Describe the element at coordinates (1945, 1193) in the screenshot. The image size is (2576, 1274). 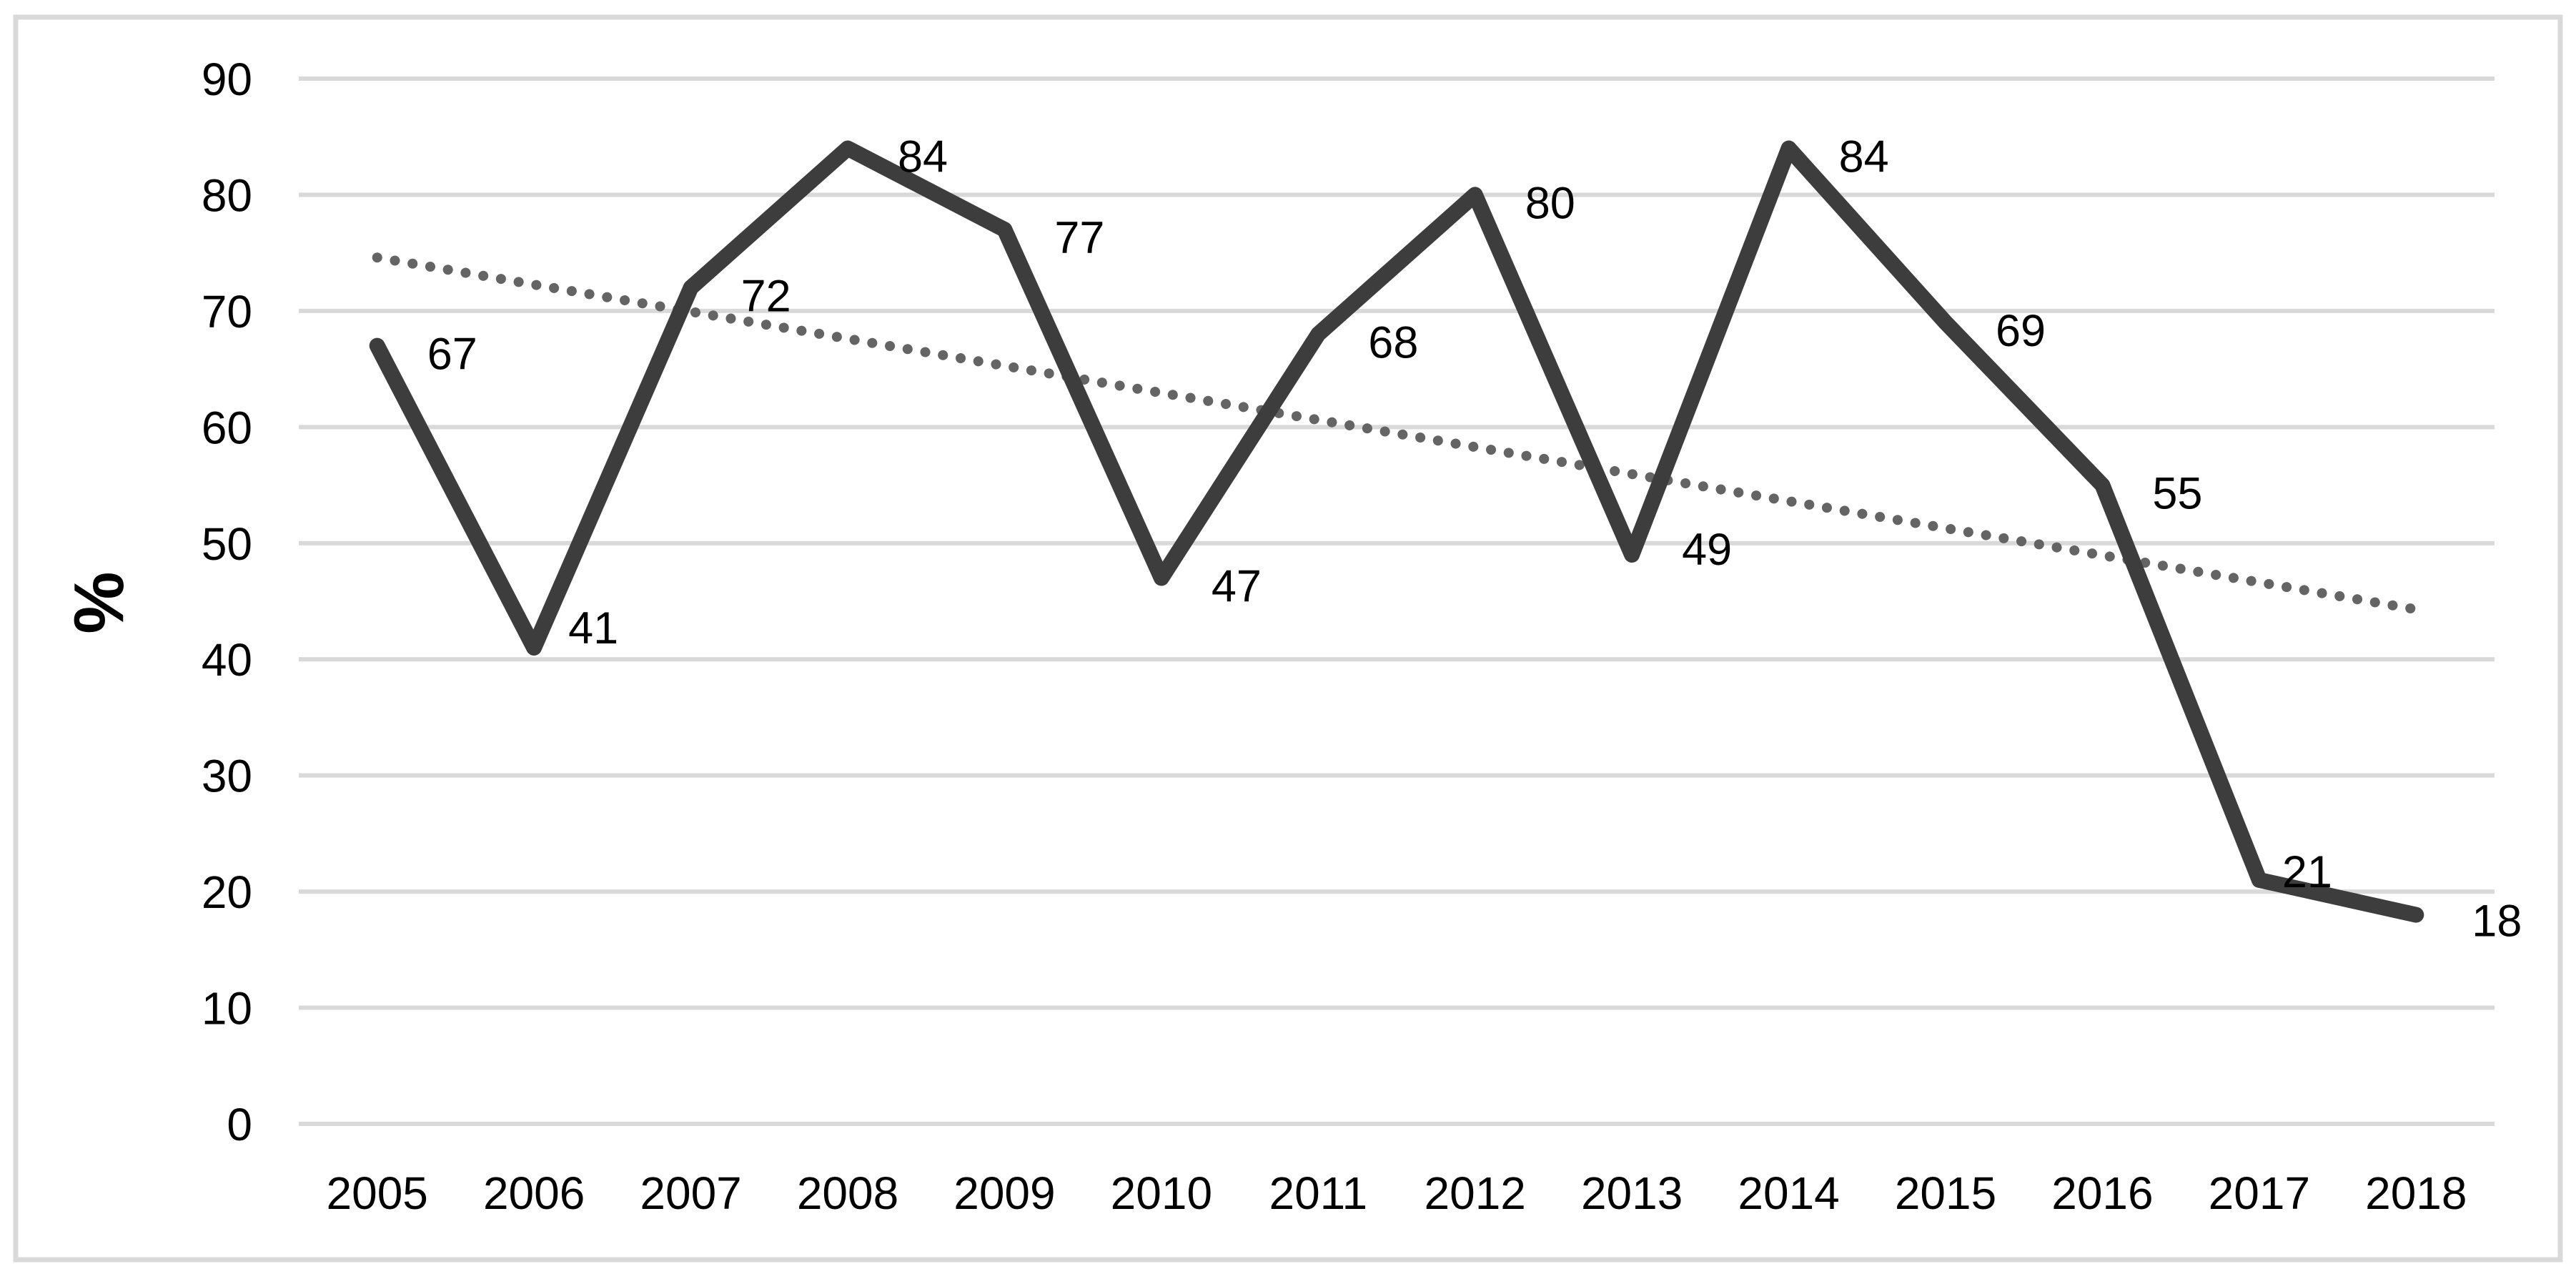
I see `x-tick-label: 2015` at that location.